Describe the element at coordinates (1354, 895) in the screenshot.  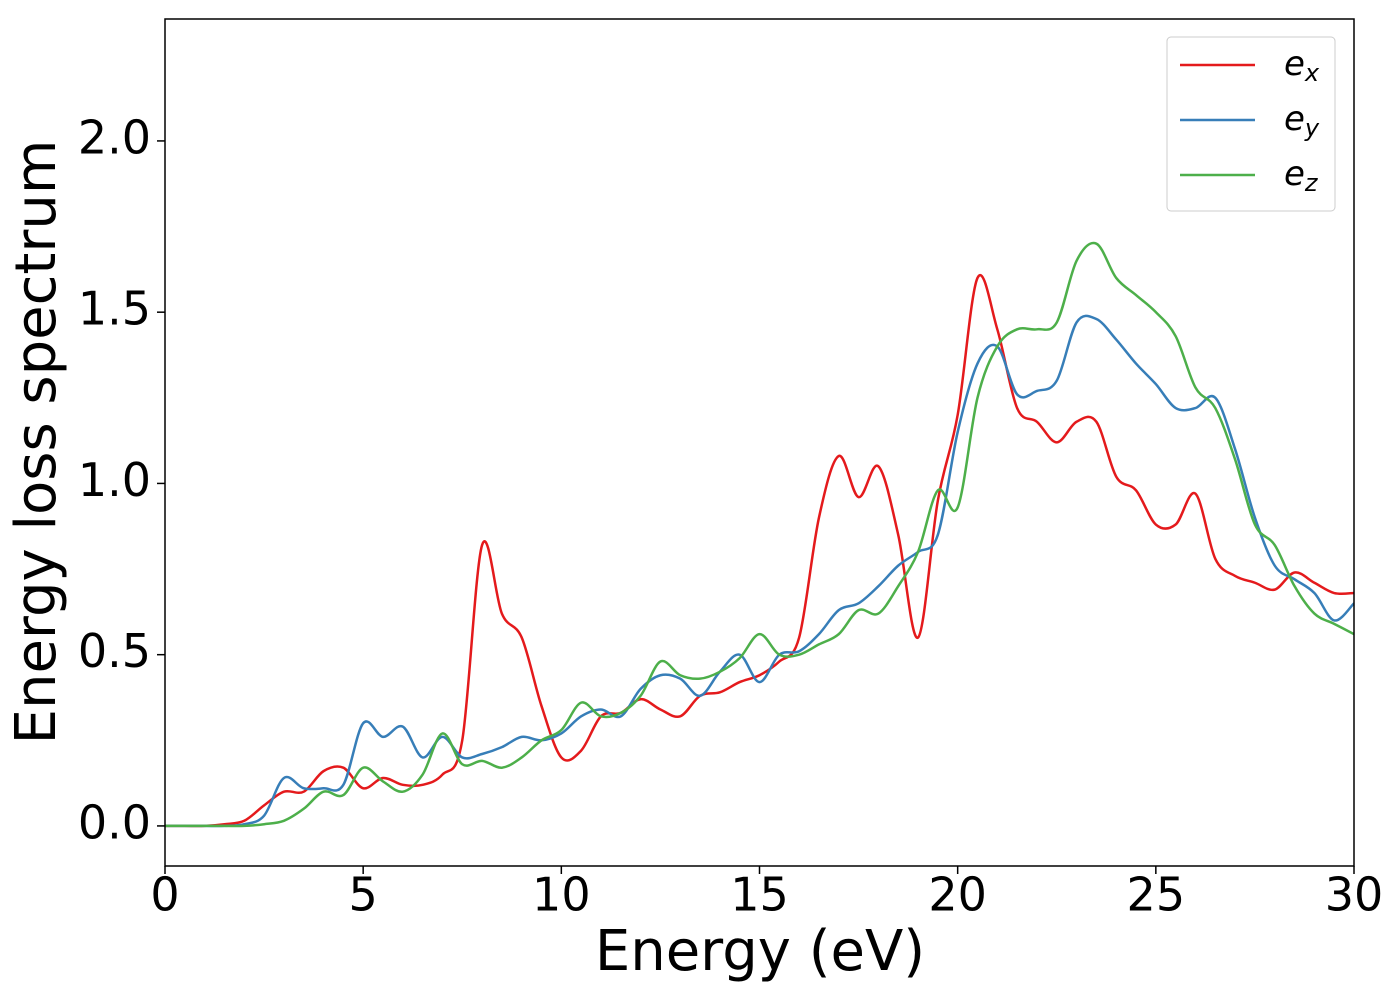
I see `x-tick-label: 30` at that location.